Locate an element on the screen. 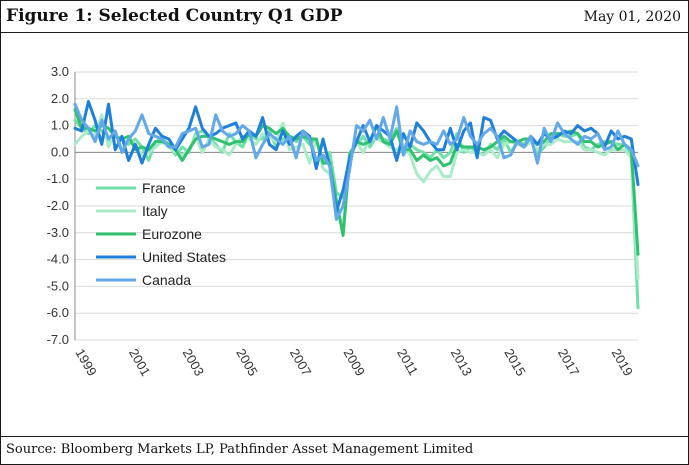 This screenshot has width=689, height=465. x-tick-label: 2015 is located at coordinates (514, 362).